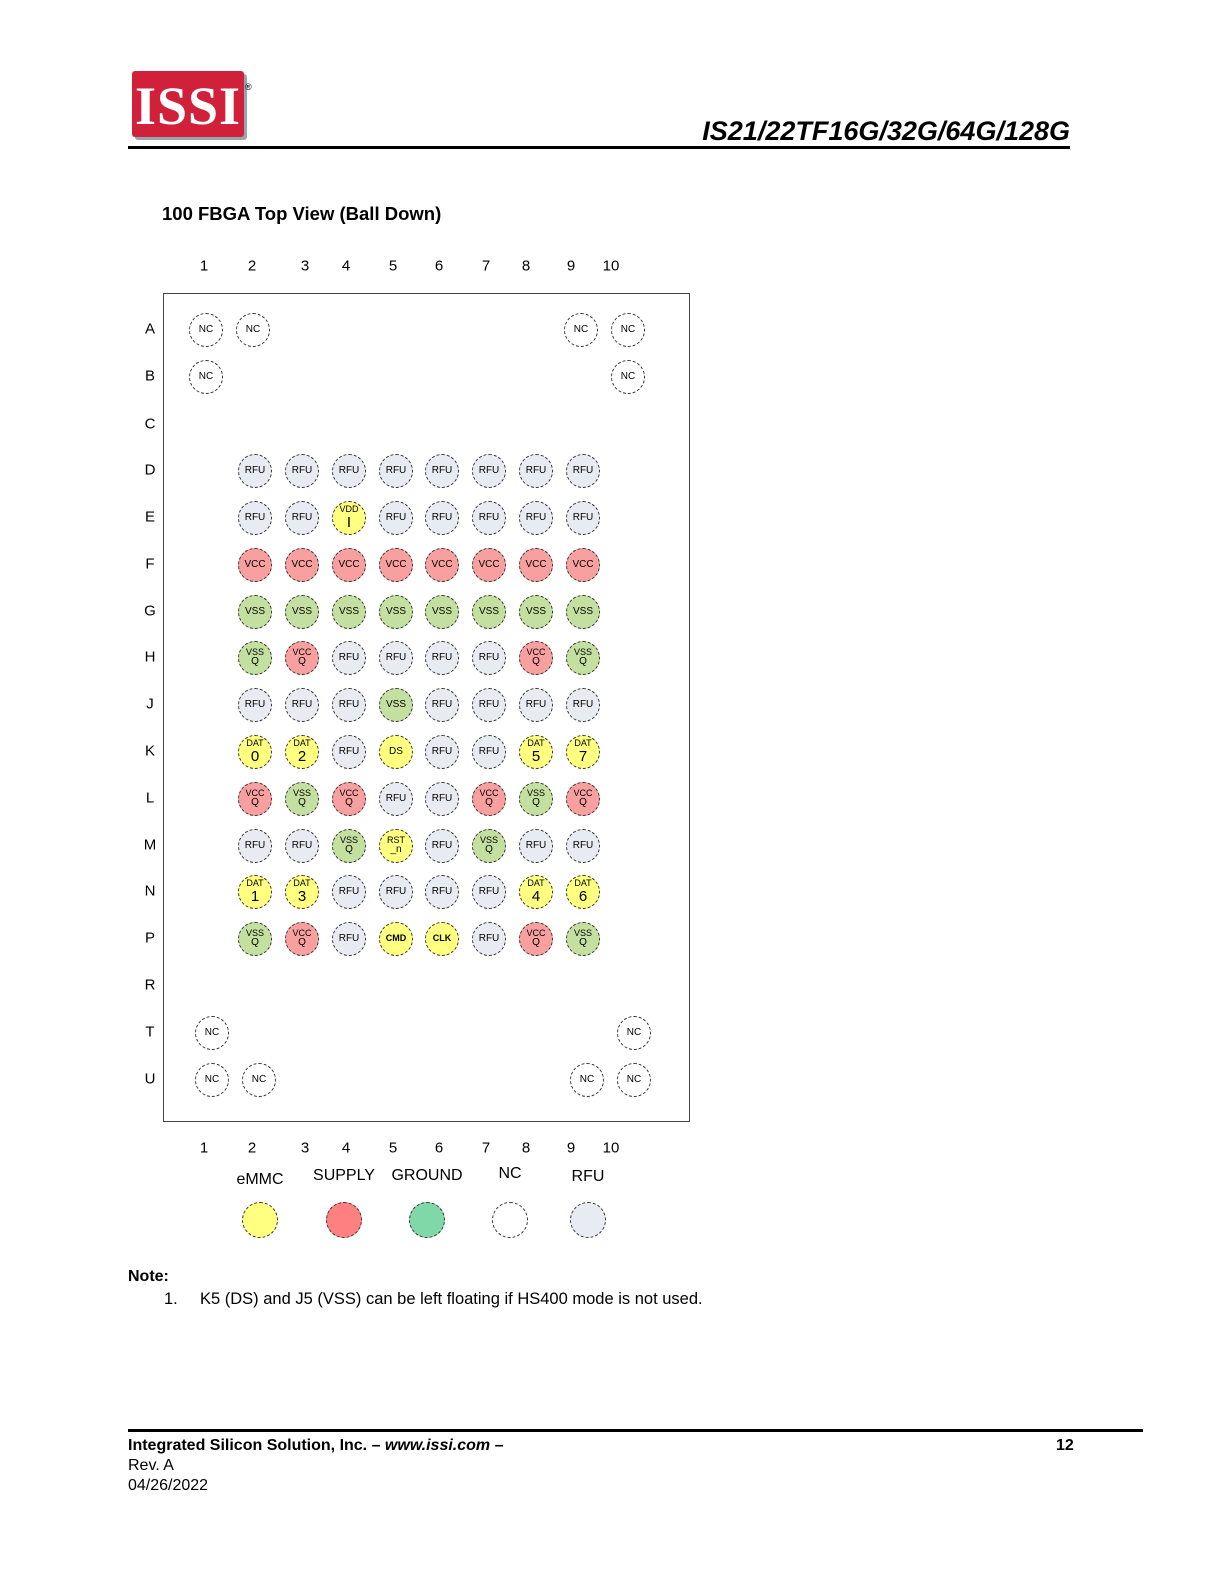 The width and height of the screenshot is (1224, 1584). I want to click on ball-g3: VSS, so click(302, 612).